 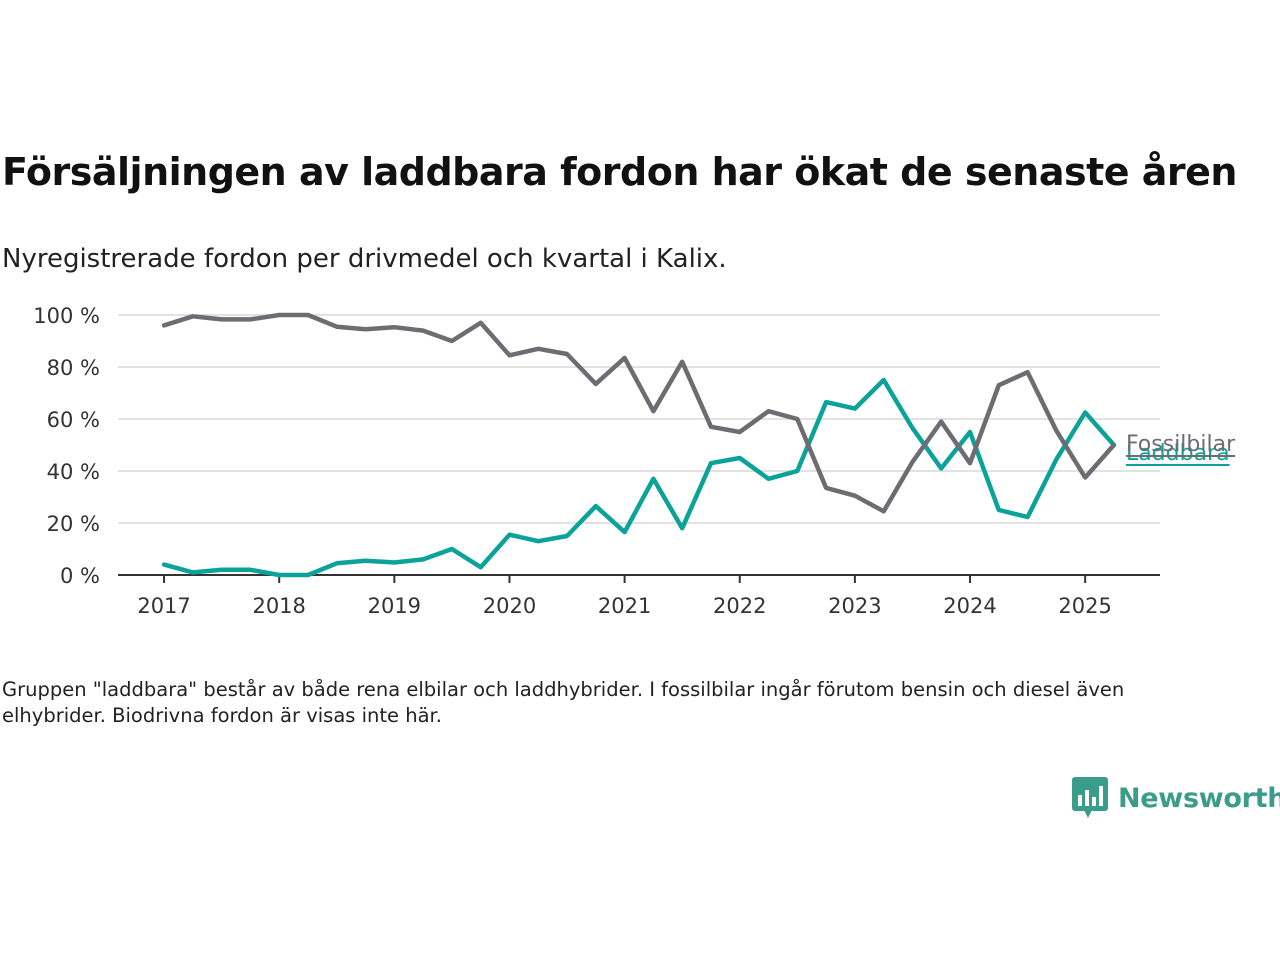 What do you see at coordinates (80, 576) in the screenshot?
I see `y-tick-label: 0 %` at bounding box center [80, 576].